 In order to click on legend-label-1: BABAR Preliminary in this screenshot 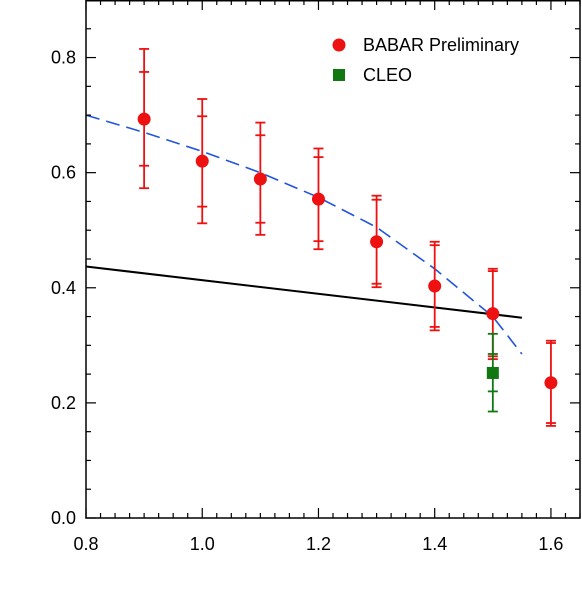, I will do `click(441, 45)`.